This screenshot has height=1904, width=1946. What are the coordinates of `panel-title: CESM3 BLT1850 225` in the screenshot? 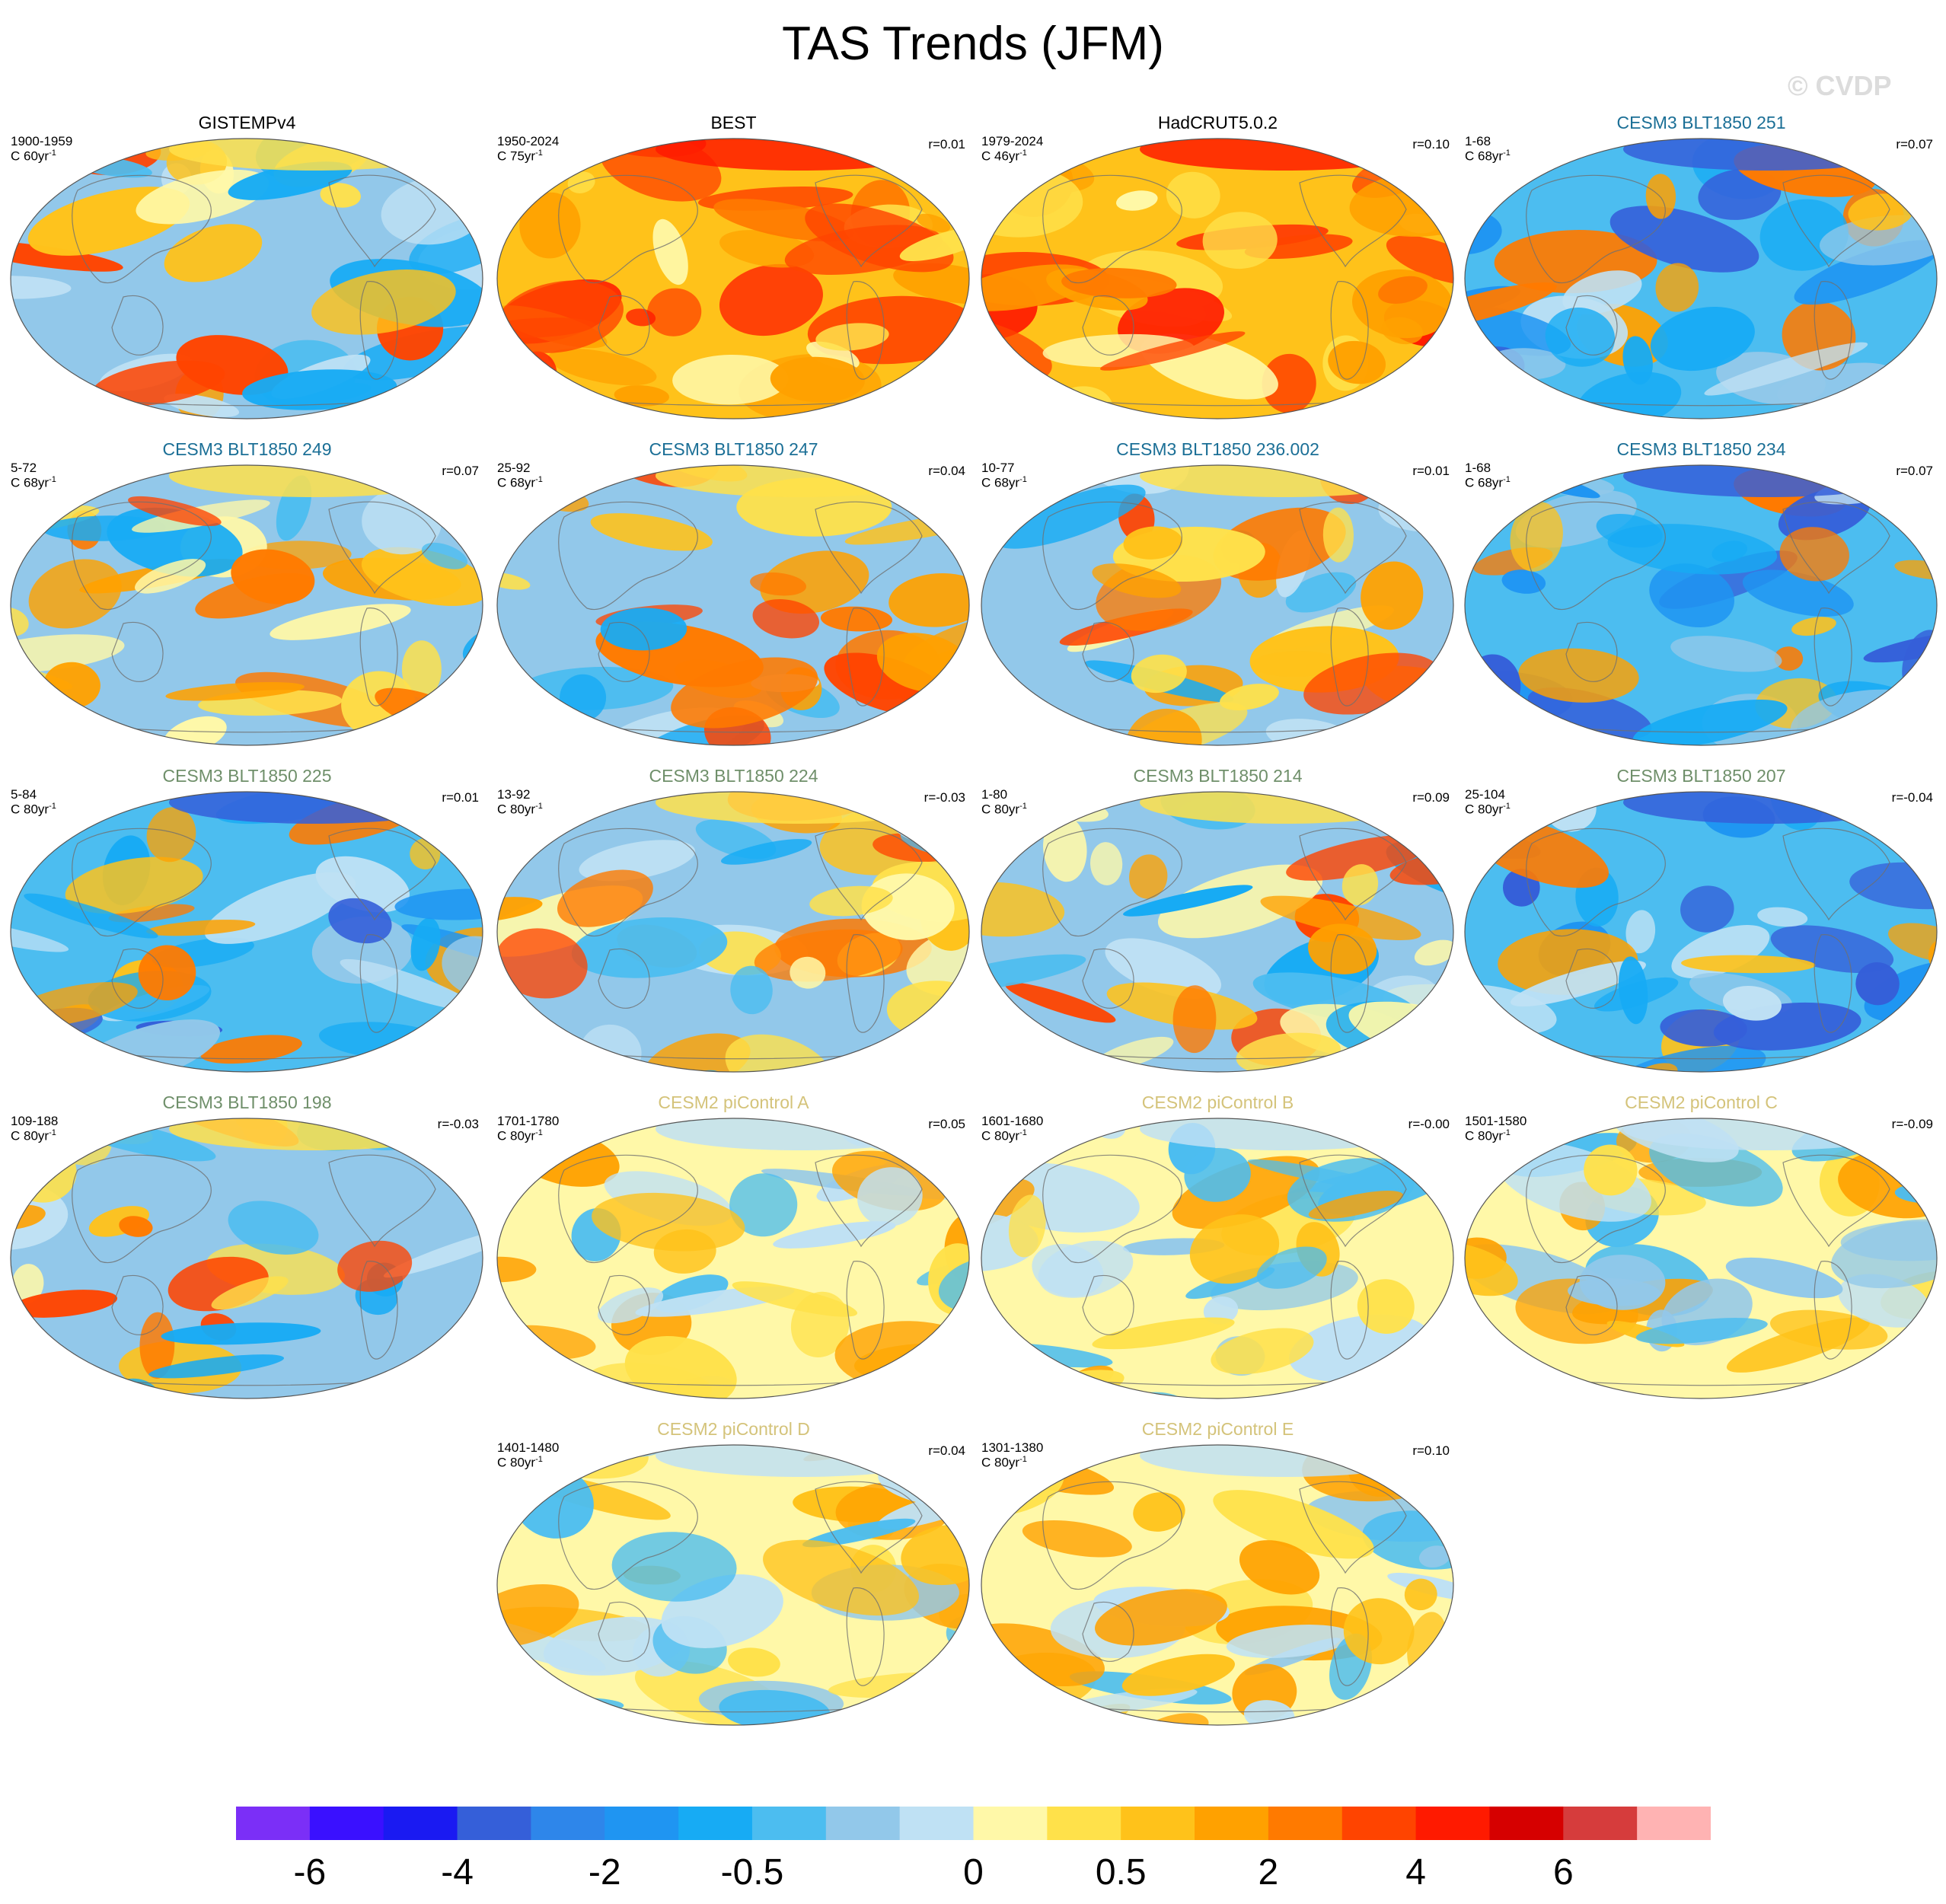 It's located at (247, 776).